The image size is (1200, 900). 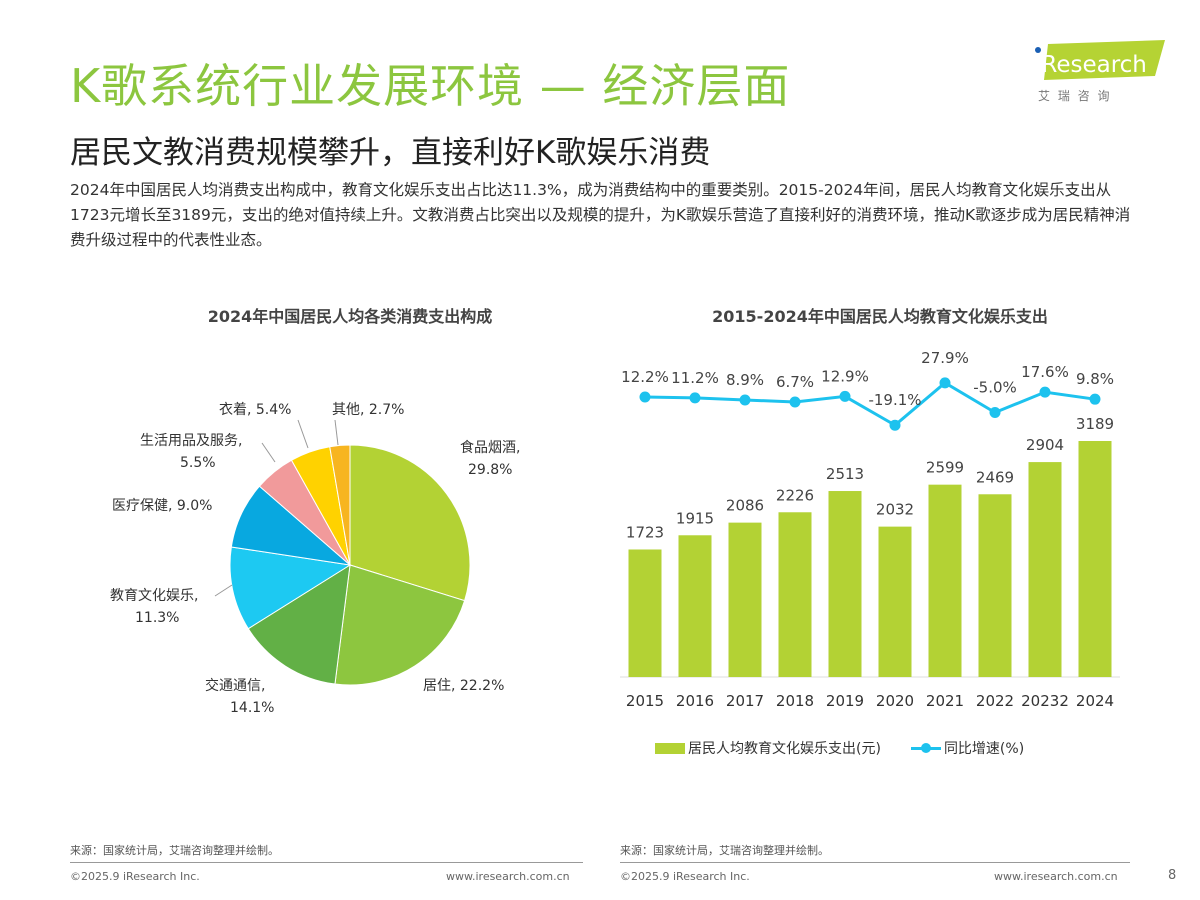 I want to click on pie-label: 居住, 22.2%, so click(x=463, y=686).